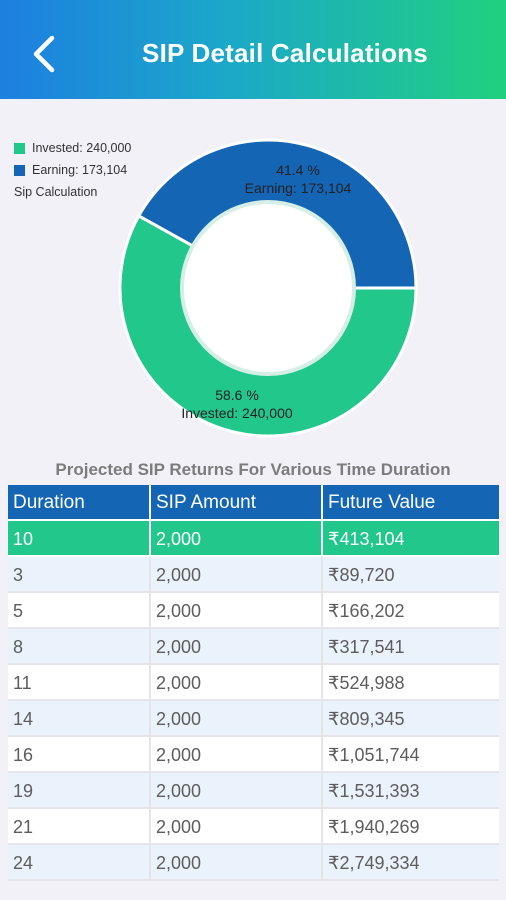 This screenshot has height=900, width=506. I want to click on table-header-row: Duration SIP Amount Future Value, so click(253, 503).